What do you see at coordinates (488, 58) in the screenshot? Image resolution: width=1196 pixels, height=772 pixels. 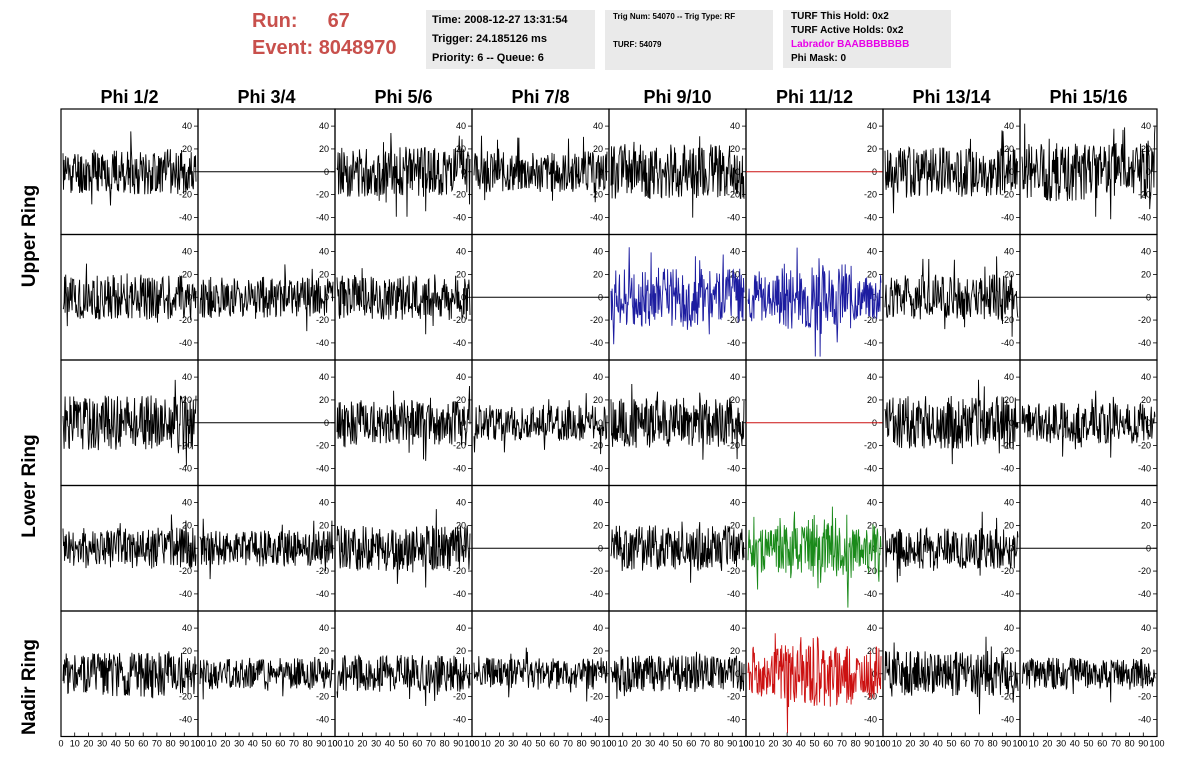 I see `priority-text: Priority: 6 -- Queue: 6` at bounding box center [488, 58].